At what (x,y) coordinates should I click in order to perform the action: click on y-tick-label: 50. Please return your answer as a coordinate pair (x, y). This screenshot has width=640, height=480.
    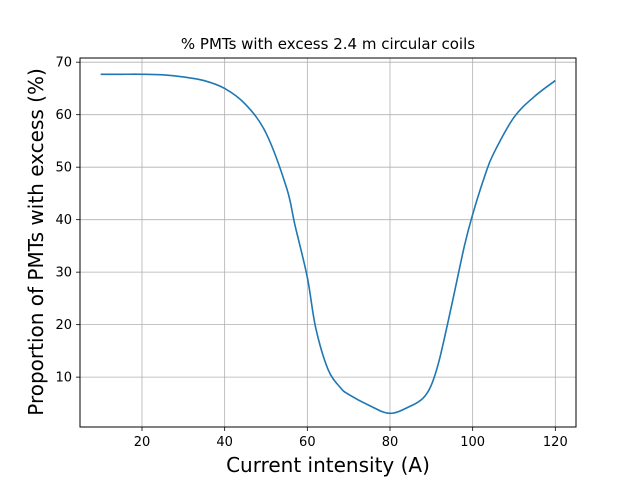
    Looking at the image, I should click on (63, 168).